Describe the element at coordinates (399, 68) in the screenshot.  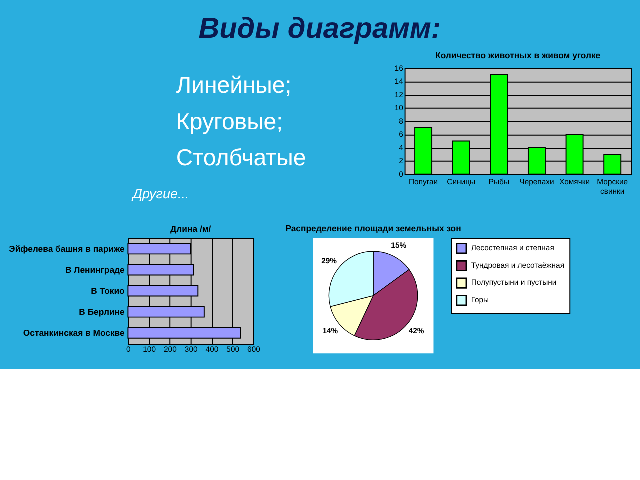
I see `y-tick-label: 16` at that location.